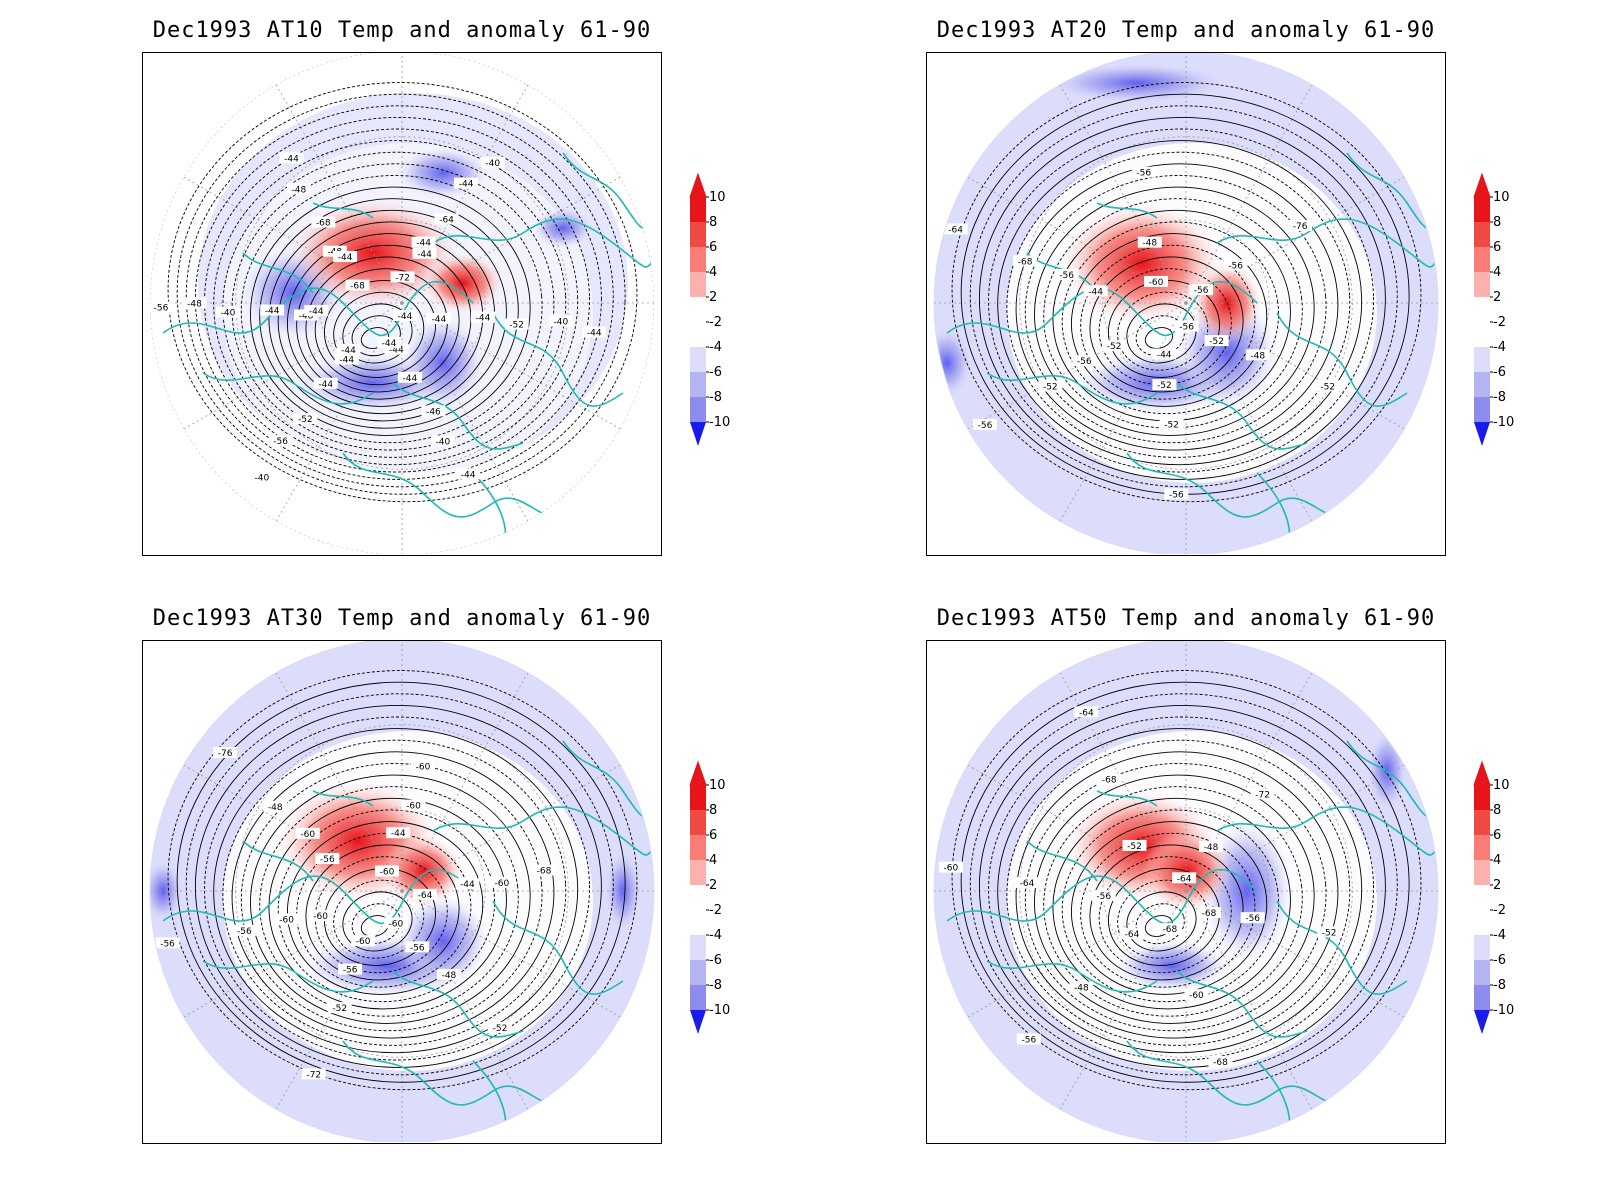 The height and width of the screenshot is (1200, 1600). Describe the element at coordinates (715, 960) in the screenshot. I see `colorbar-label: -6` at that location.